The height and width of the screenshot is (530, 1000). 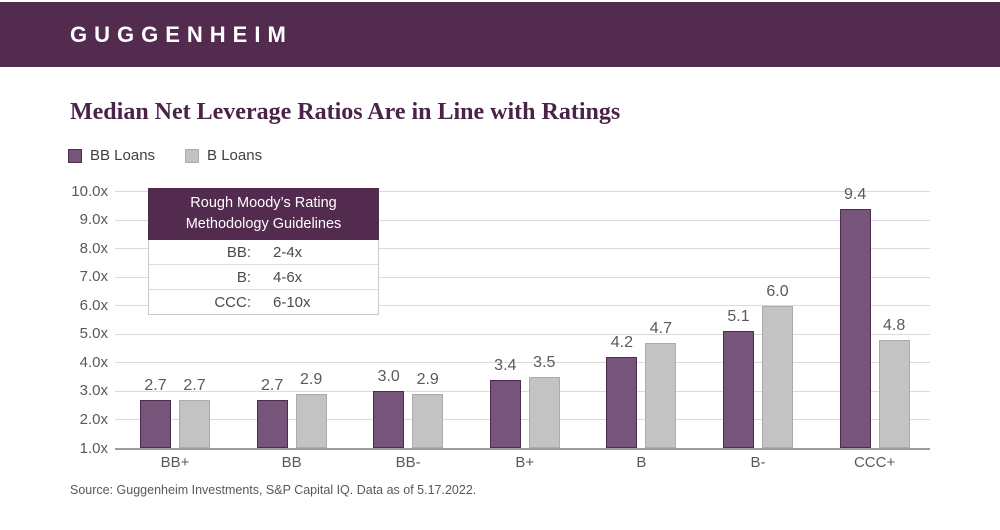 What do you see at coordinates (263, 223) in the screenshot?
I see `guidelines-title-line2: Methodology Guidelines` at bounding box center [263, 223].